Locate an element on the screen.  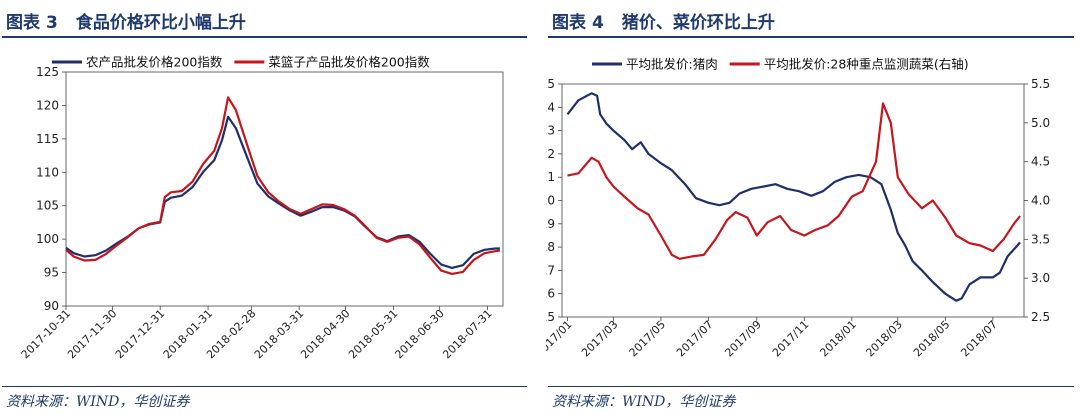
y-tick-label: 18 is located at coordinates (550, 247).